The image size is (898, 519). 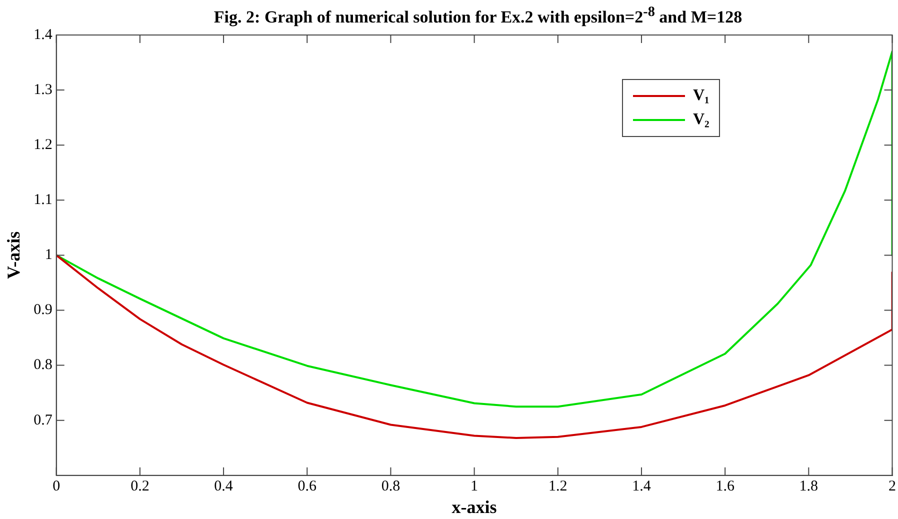 I want to click on x-tick-label: 0.2, so click(x=140, y=486).